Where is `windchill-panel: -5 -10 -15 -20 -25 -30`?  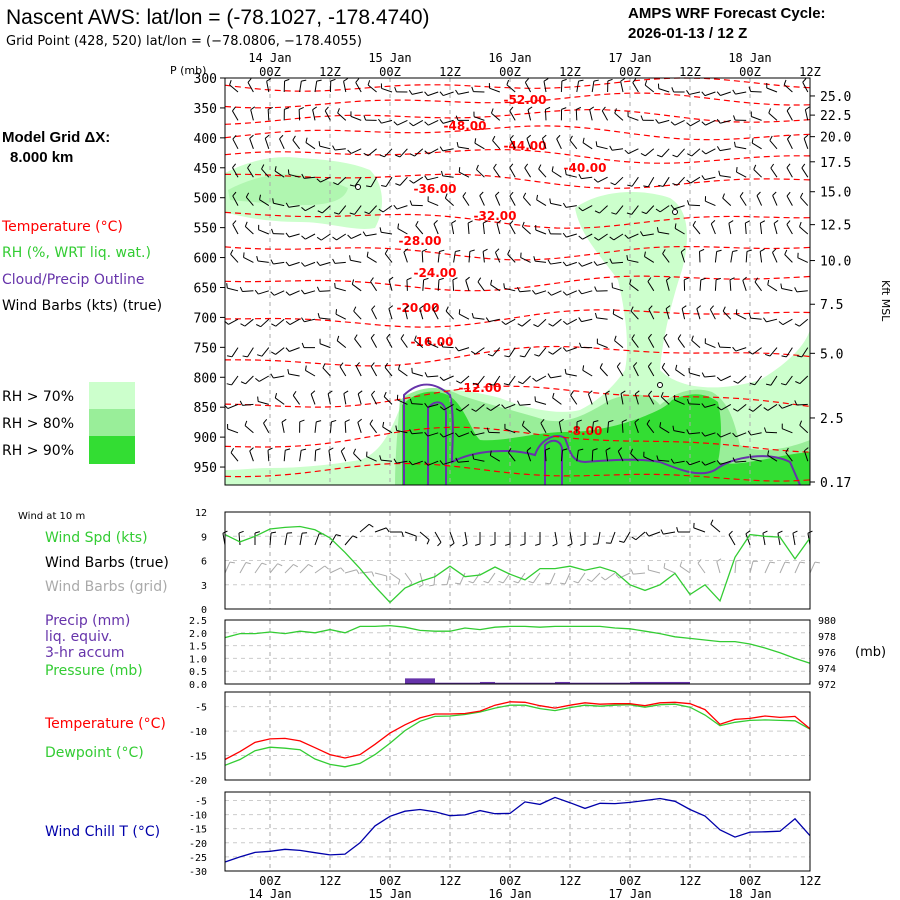
windchill-panel: -5 -10 -15 -20 -25 -30 is located at coordinates (500, 834).